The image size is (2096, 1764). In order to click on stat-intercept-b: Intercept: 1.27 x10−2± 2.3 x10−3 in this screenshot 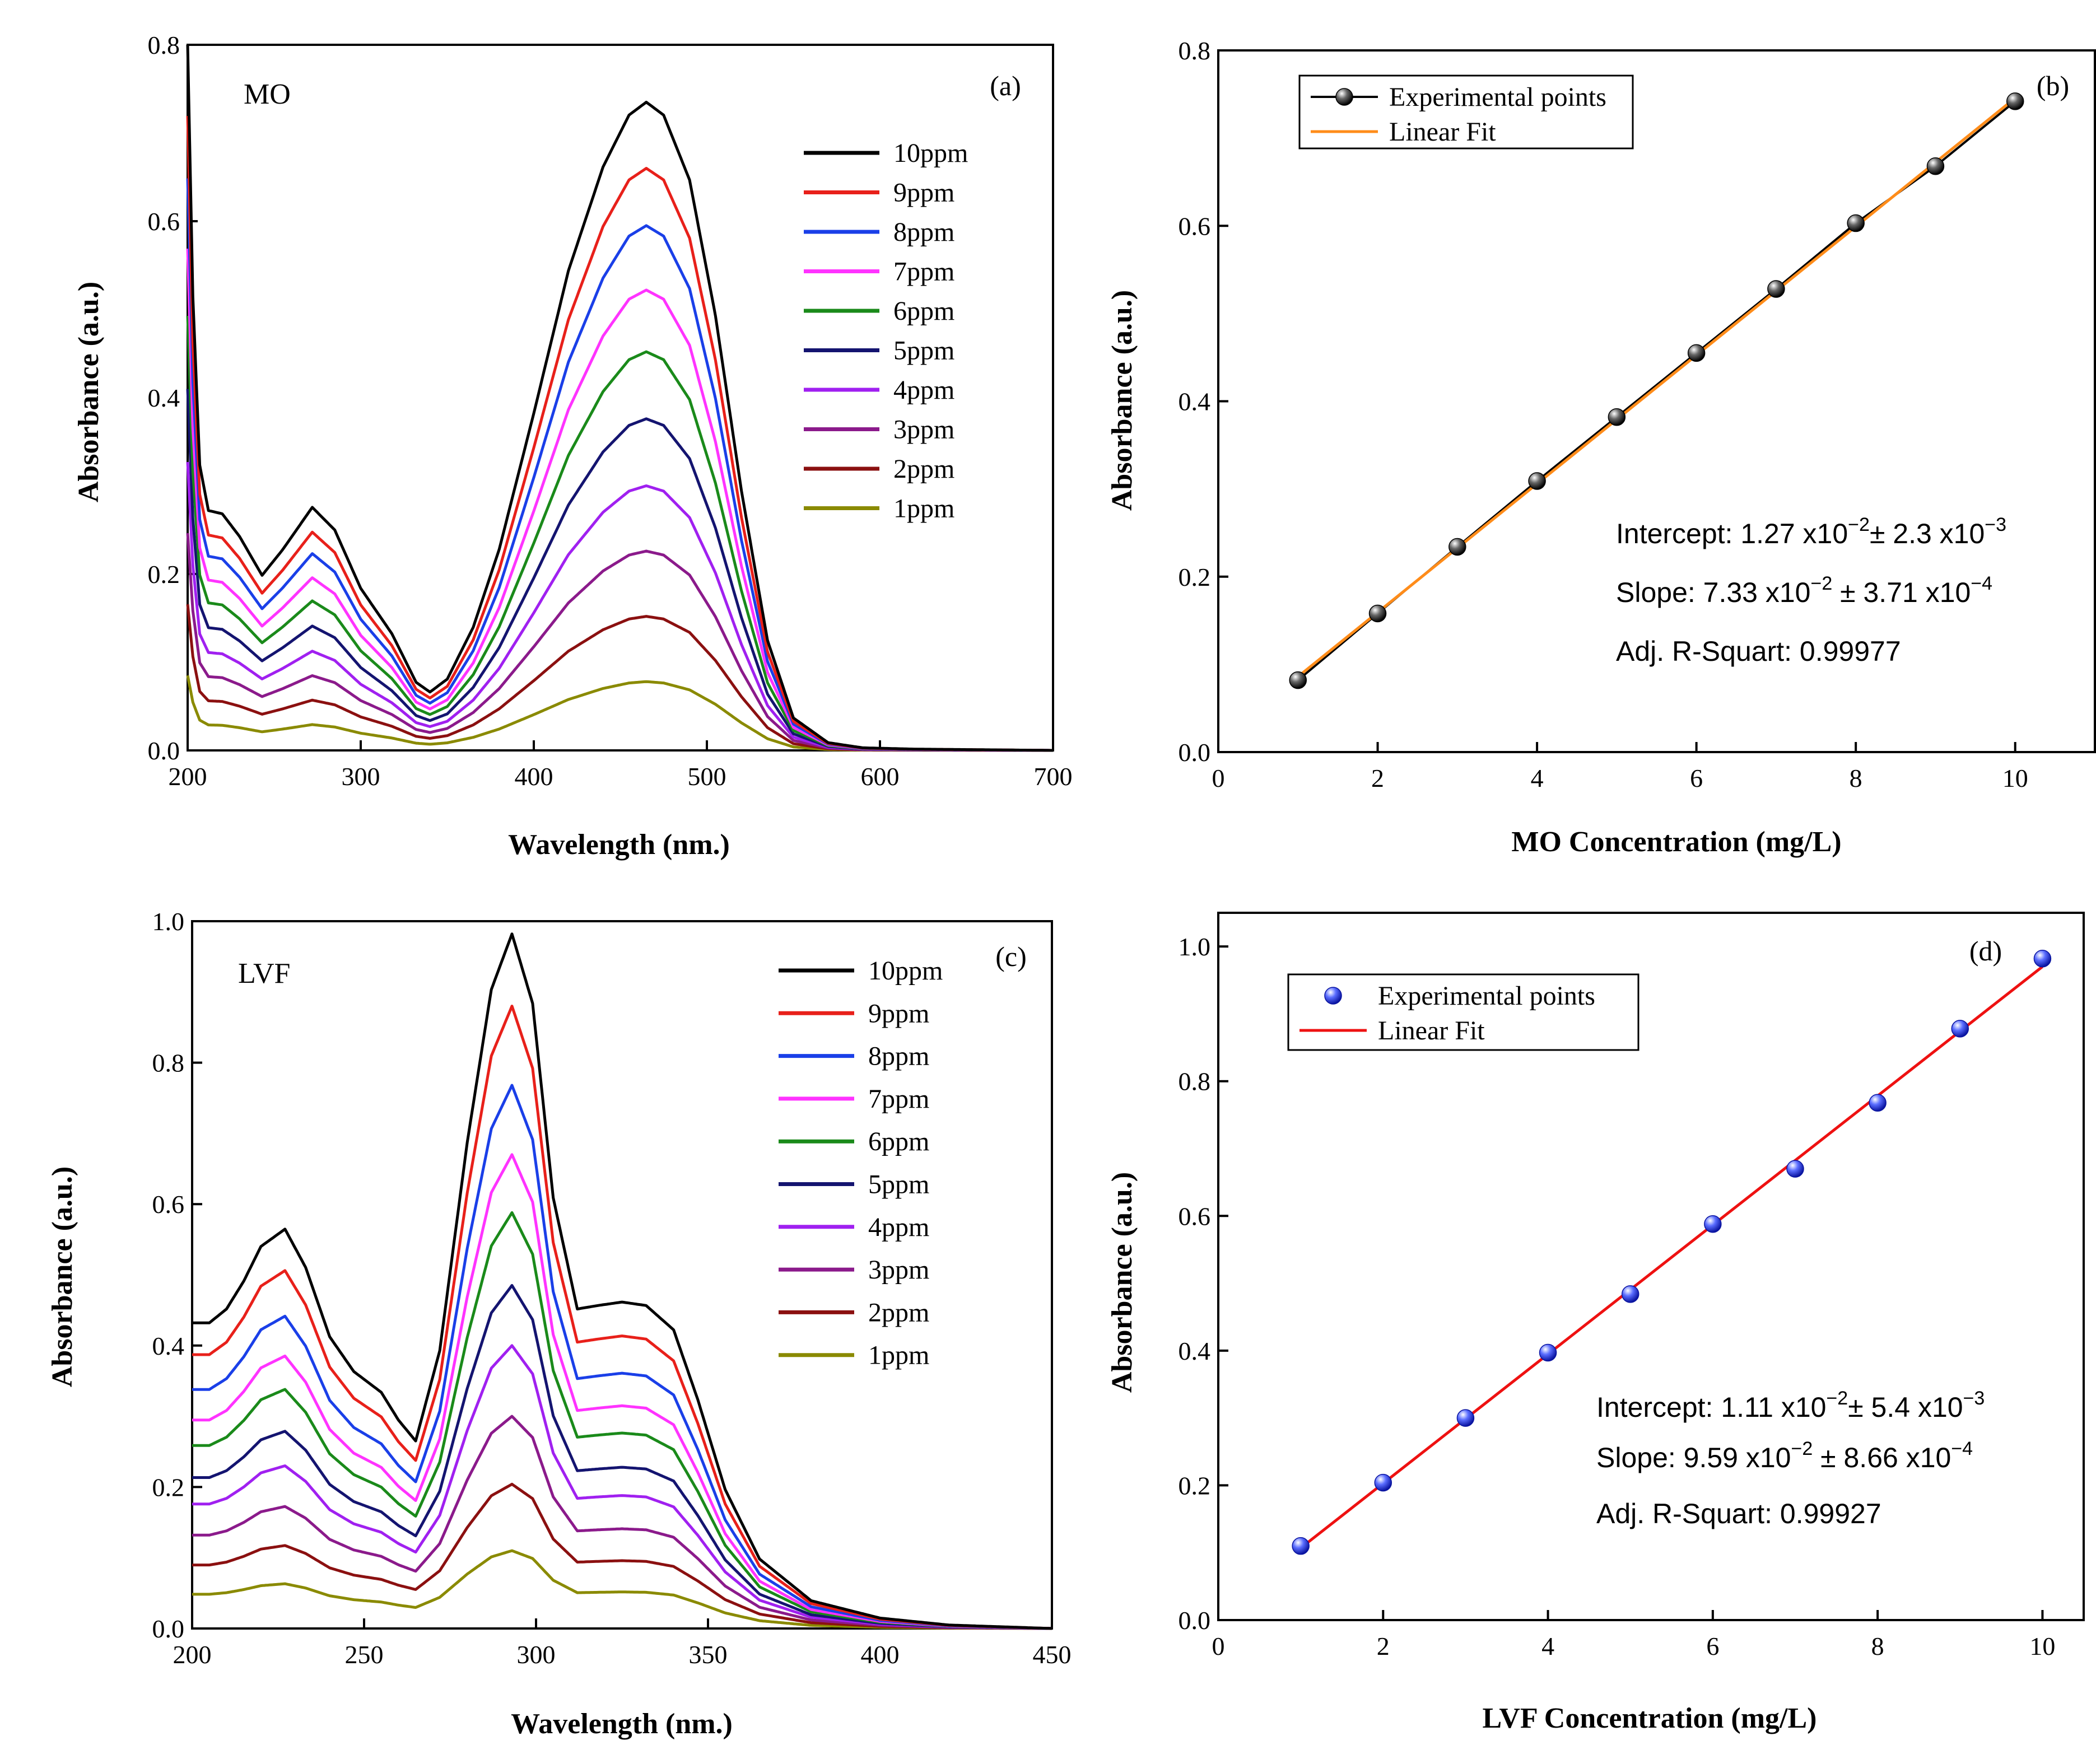, I will do `click(1811, 532)`.